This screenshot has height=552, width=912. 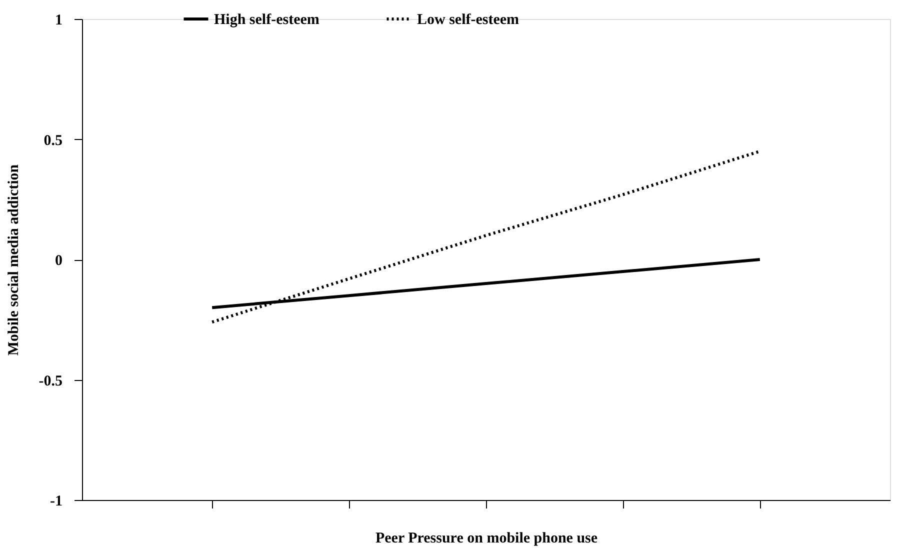 I want to click on legend-label: High self-esteem, so click(x=267, y=20).